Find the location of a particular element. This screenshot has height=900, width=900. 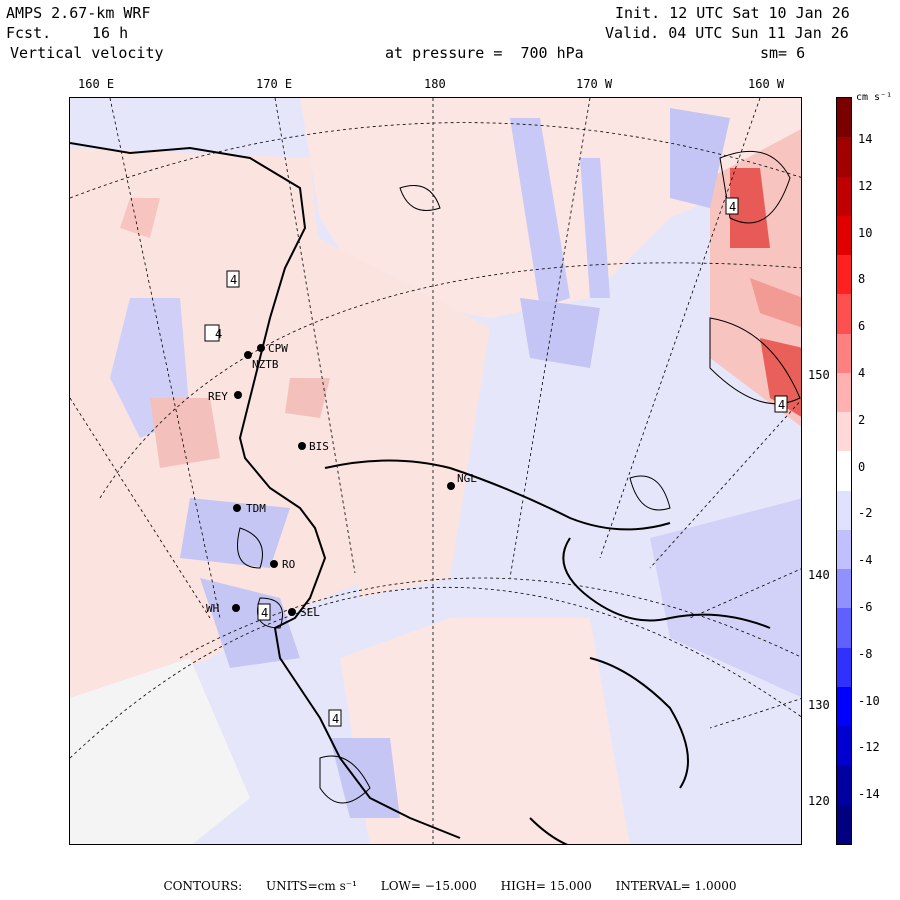

colorbar-tick-label: -14 is located at coordinates (869, 794).